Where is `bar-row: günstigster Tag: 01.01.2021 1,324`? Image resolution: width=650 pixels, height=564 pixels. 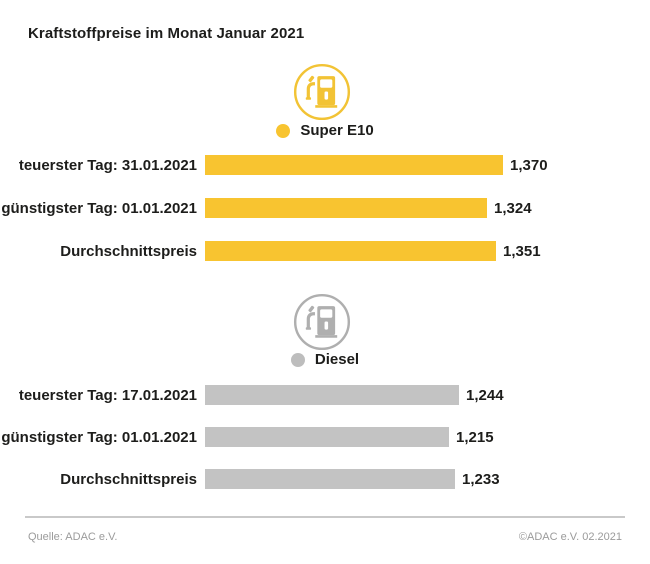 bar-row: günstigster Tag: 01.01.2021 1,324 is located at coordinates (325, 208).